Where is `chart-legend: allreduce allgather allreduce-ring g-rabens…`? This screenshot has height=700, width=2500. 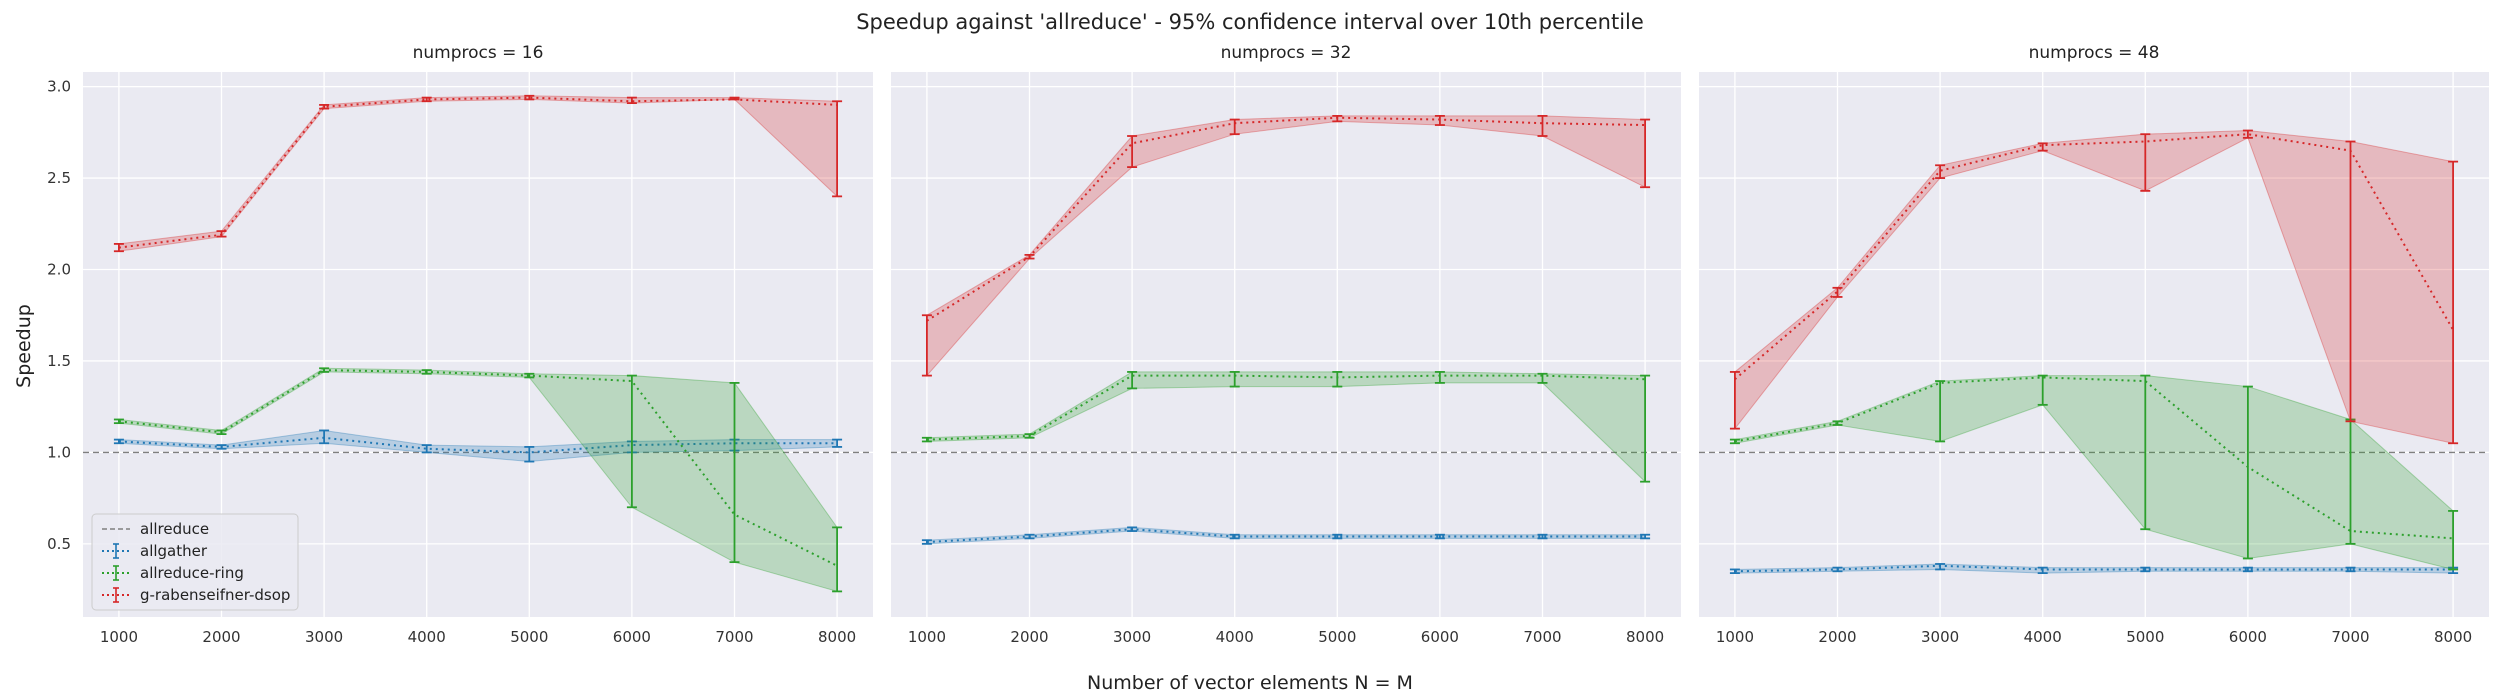 chart-legend: allreduce allgather allreduce-ring g-rabens… is located at coordinates (195, 562).